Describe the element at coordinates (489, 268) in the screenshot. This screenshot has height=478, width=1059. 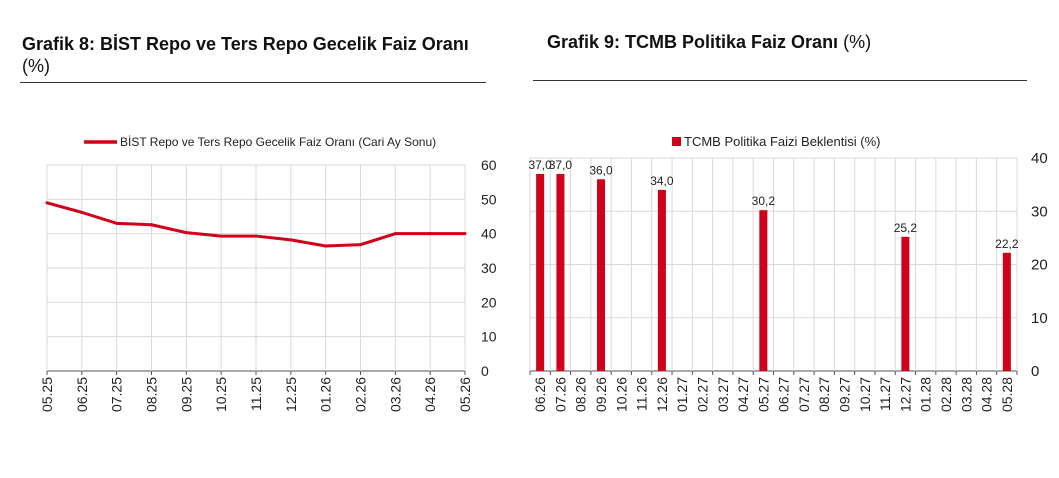
I see `chart8-y-tick-label: 30` at that location.